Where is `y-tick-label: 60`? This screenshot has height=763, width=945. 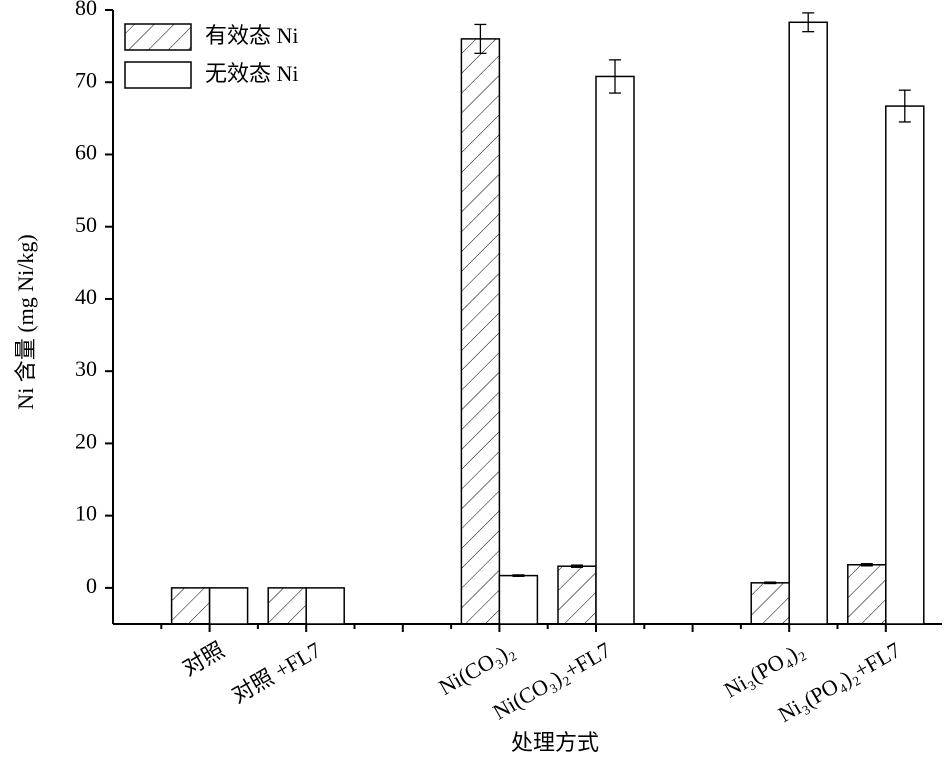
y-tick-label: 60 is located at coordinates (86, 152).